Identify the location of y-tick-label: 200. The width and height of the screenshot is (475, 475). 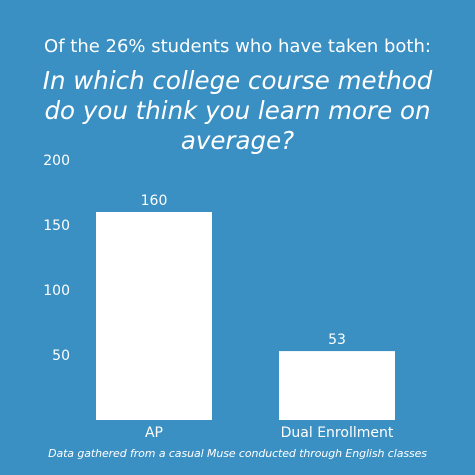
(56, 161).